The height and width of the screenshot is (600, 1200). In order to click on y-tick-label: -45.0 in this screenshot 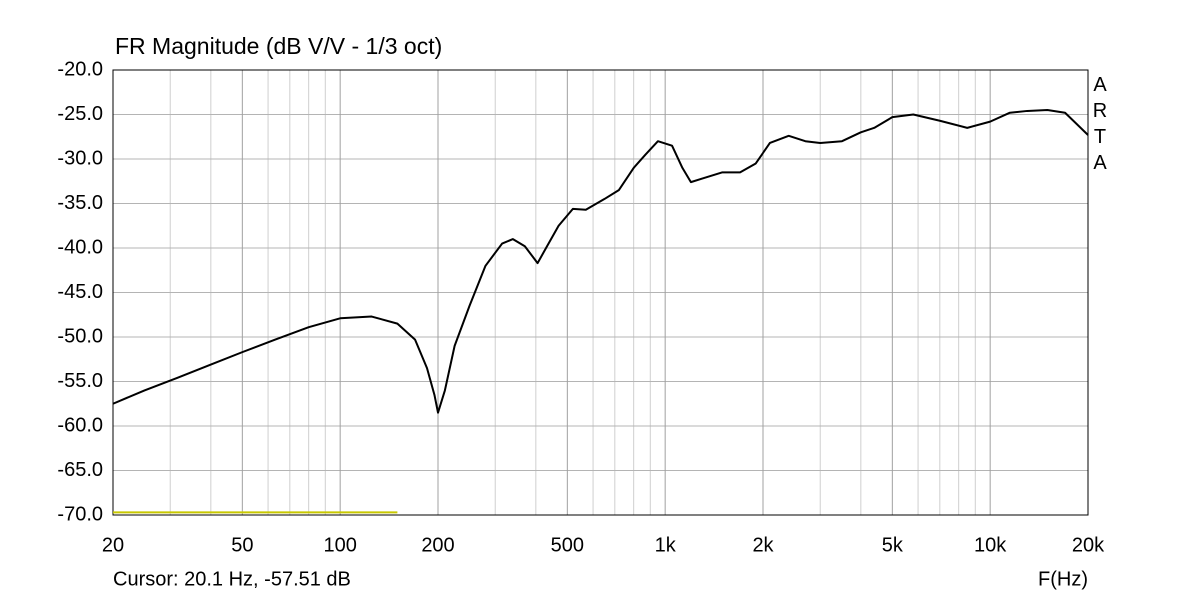, I will do `click(80, 292)`.